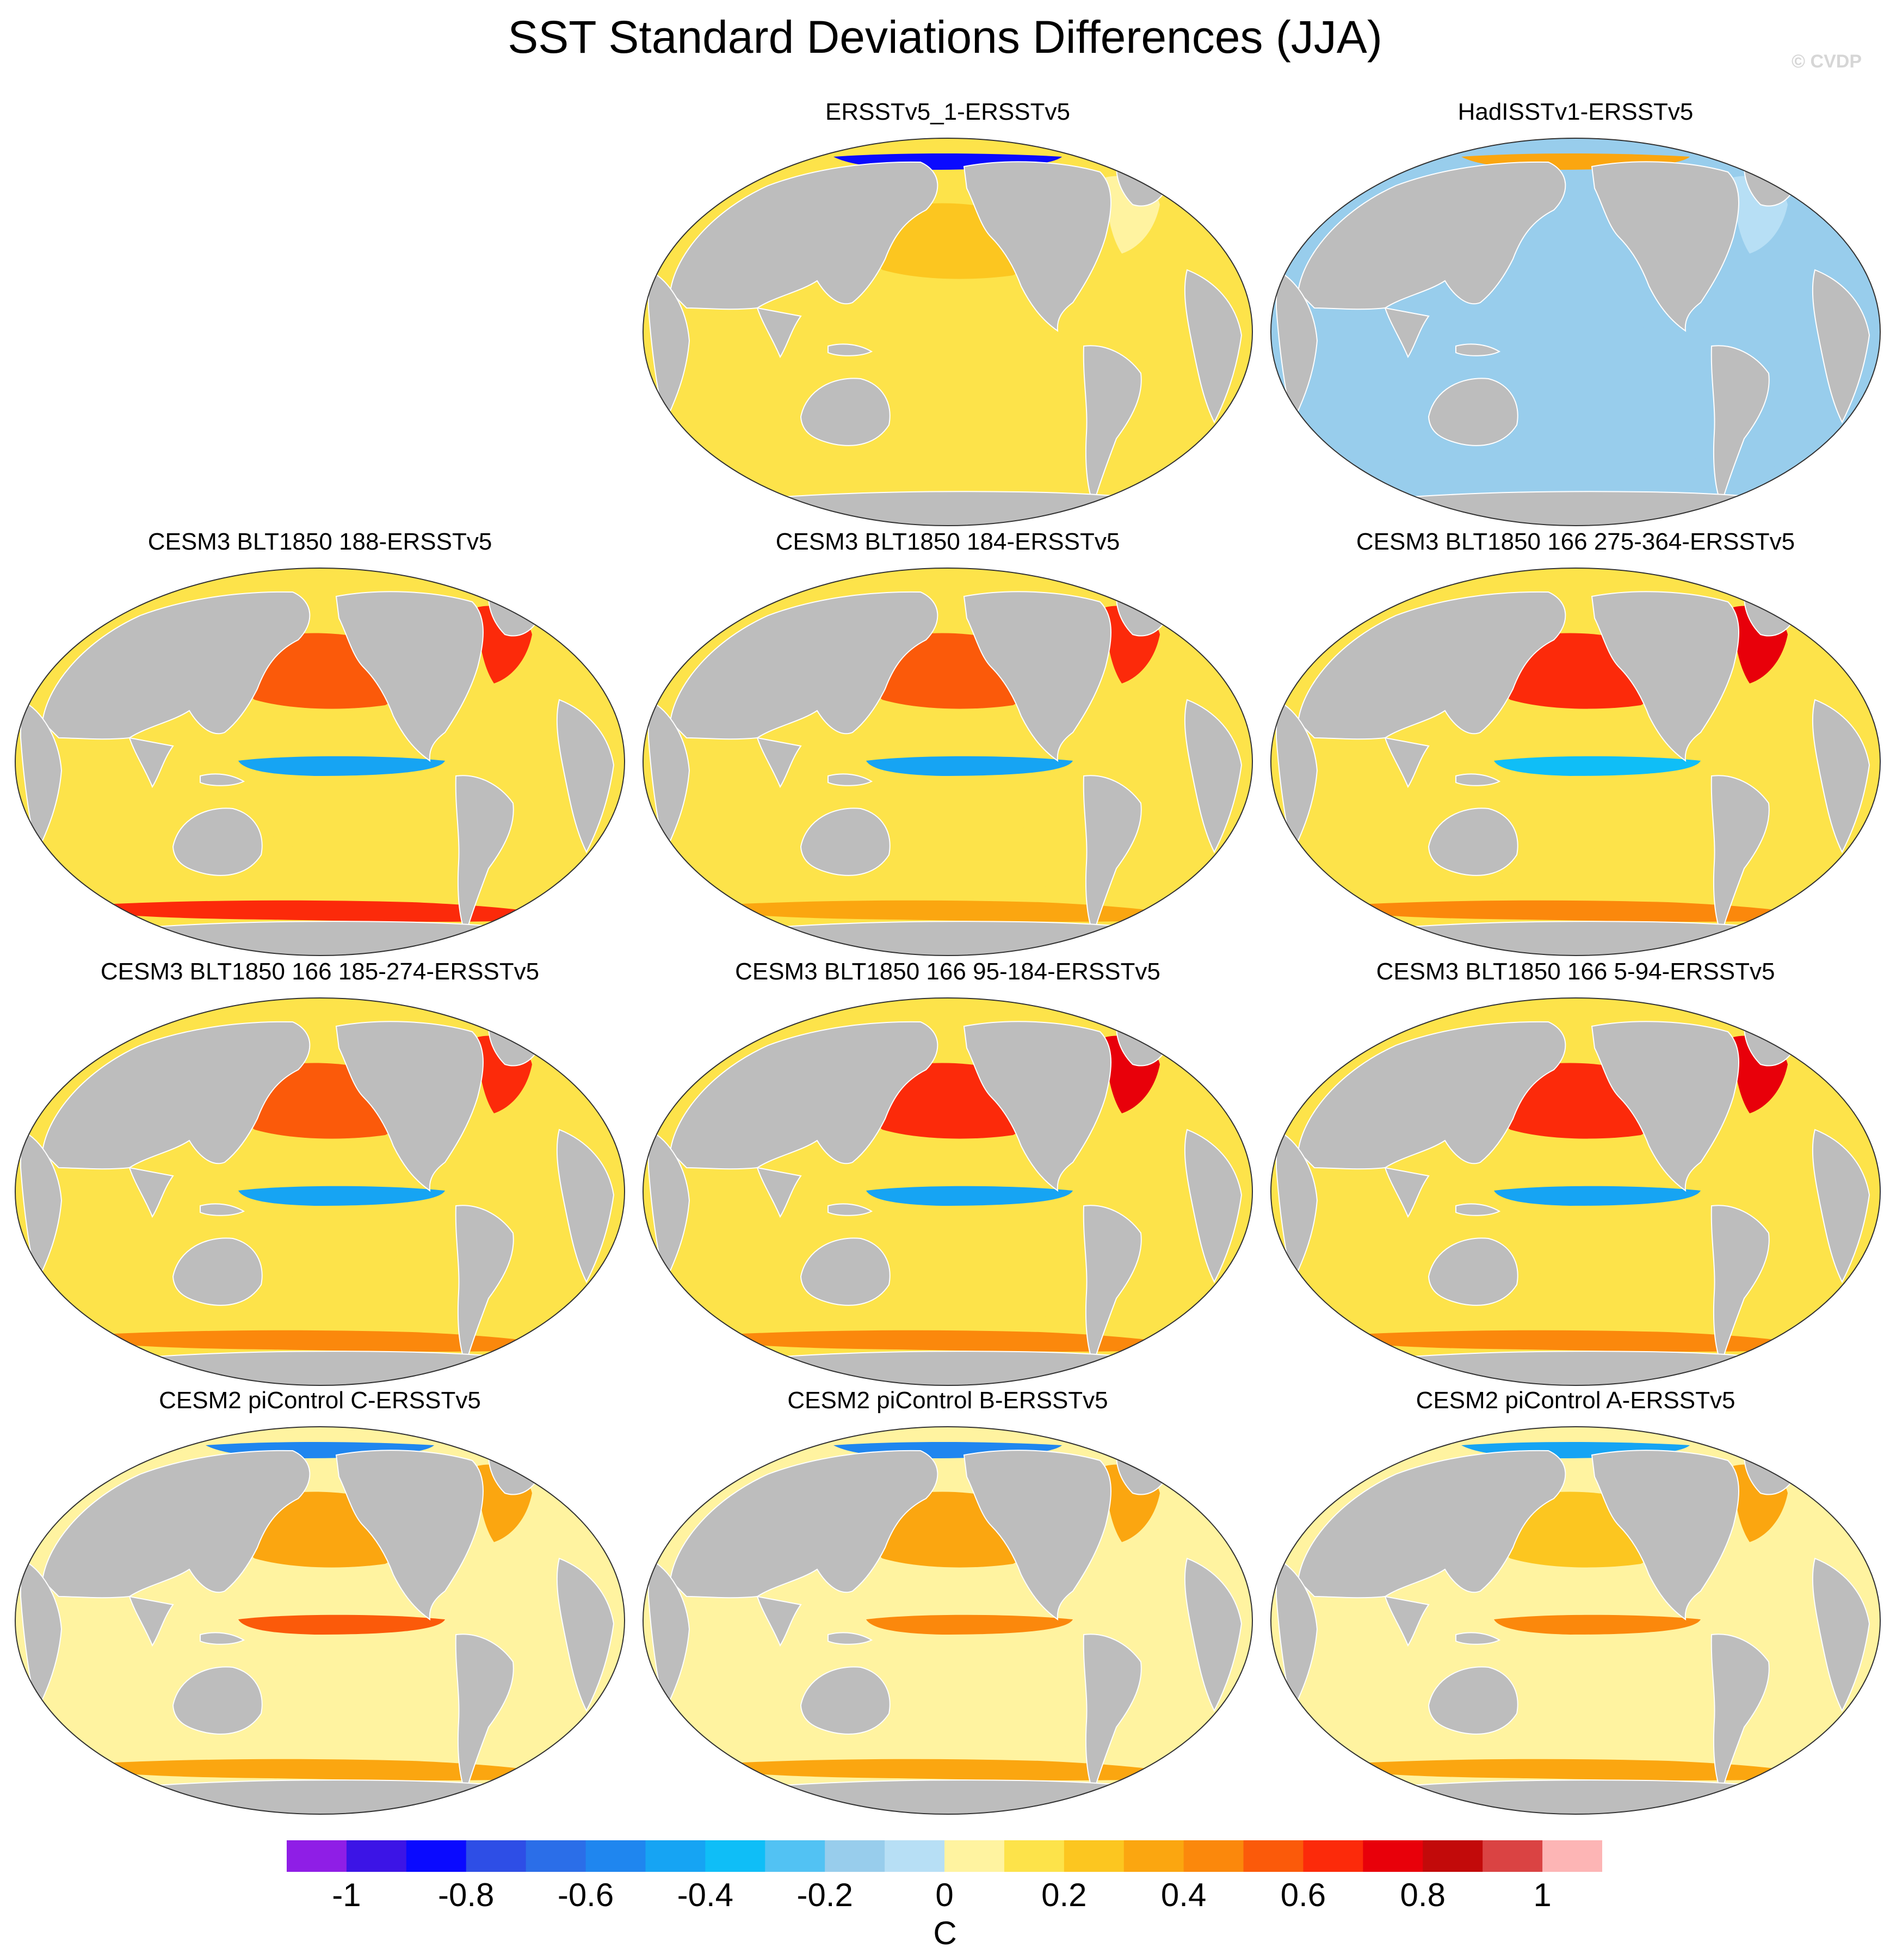  Describe the element at coordinates (1542, 1895) in the screenshot. I see `colorbar-tick-label: 1` at that location.